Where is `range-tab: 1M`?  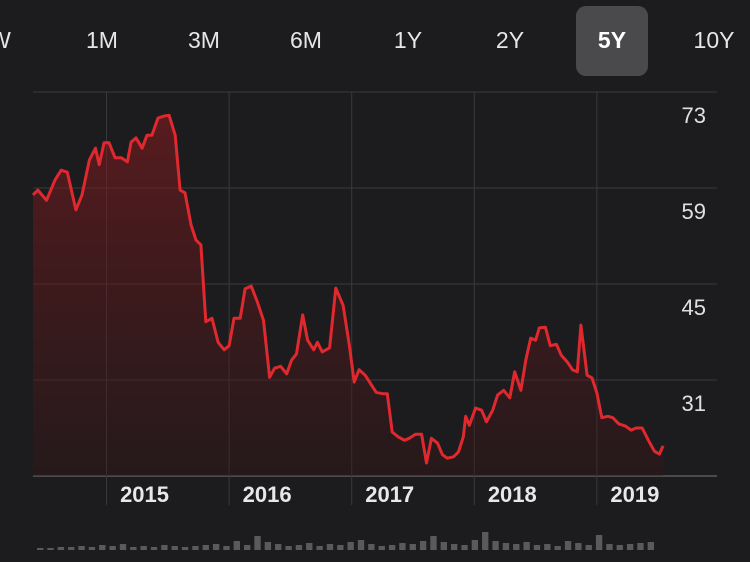
range-tab: 1M is located at coordinates (102, 40).